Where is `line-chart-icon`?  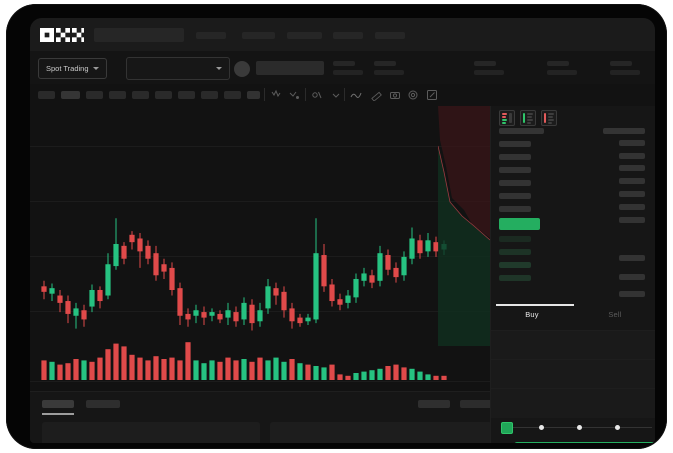
line-chart-icon is located at coordinates (294, 95).